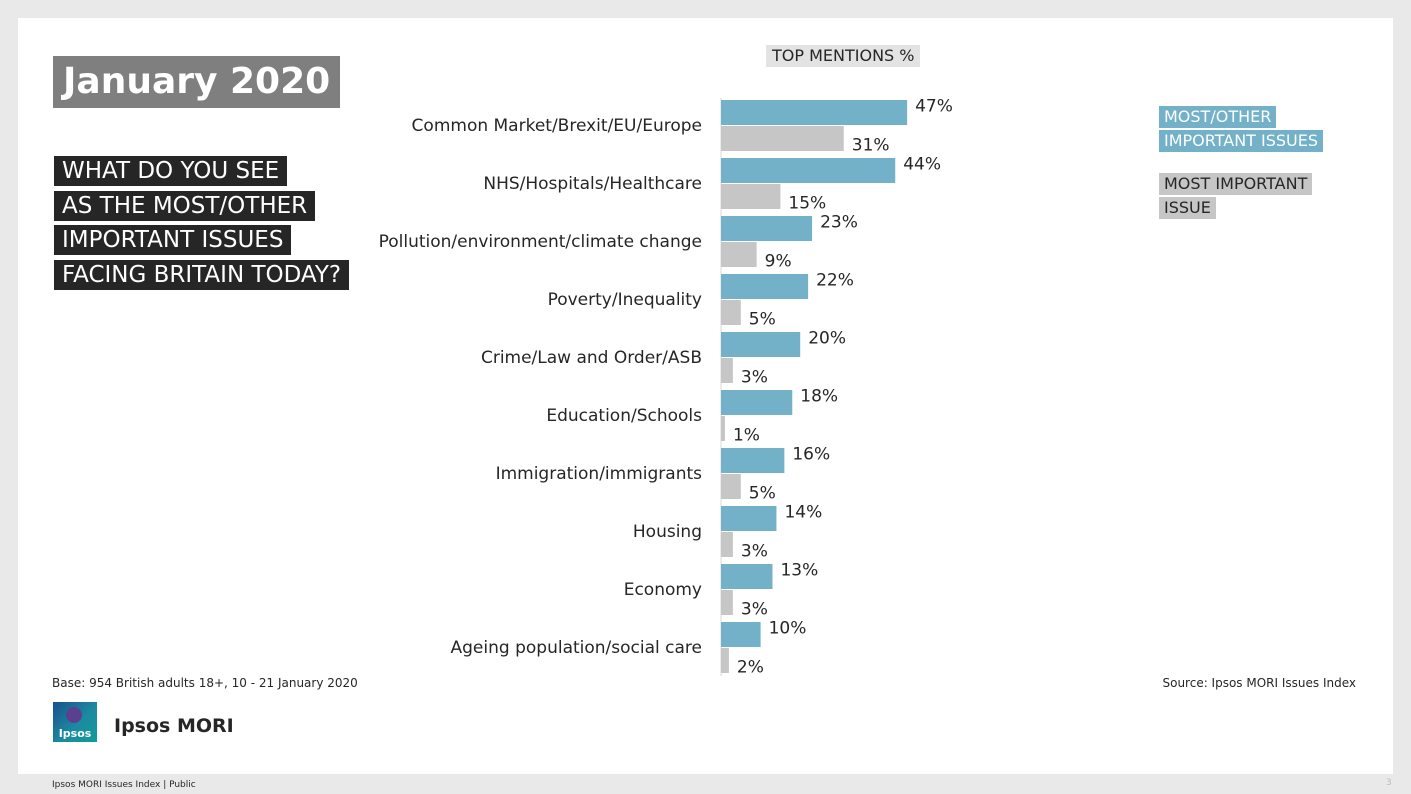 Image resolution: width=1411 pixels, height=794 pixels. I want to click on data-label-most-important: 9%, so click(778, 262).